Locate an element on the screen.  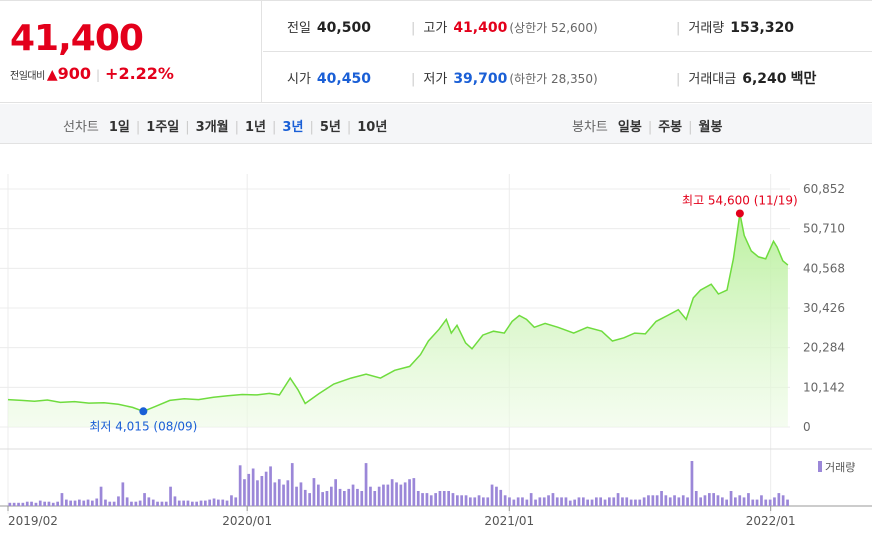
y-tick-label: 10,142 is located at coordinates (824, 387).